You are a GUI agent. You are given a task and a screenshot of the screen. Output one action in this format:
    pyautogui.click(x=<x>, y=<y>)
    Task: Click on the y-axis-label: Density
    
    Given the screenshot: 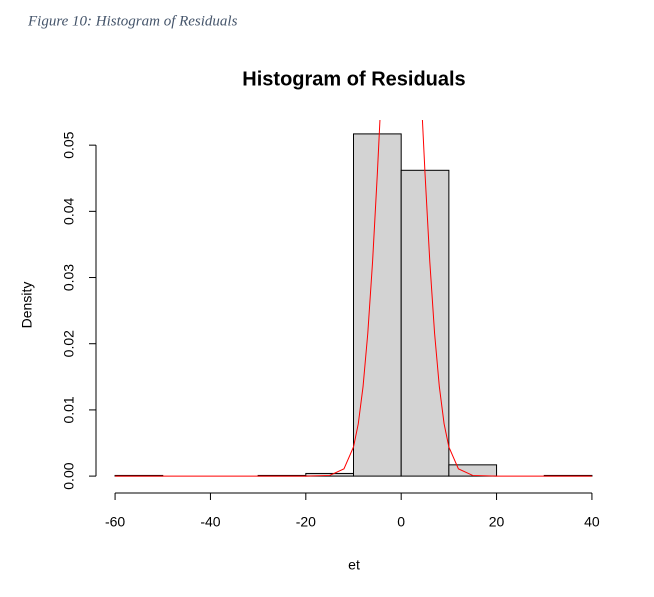 What is the action you would take?
    pyautogui.click(x=27, y=305)
    